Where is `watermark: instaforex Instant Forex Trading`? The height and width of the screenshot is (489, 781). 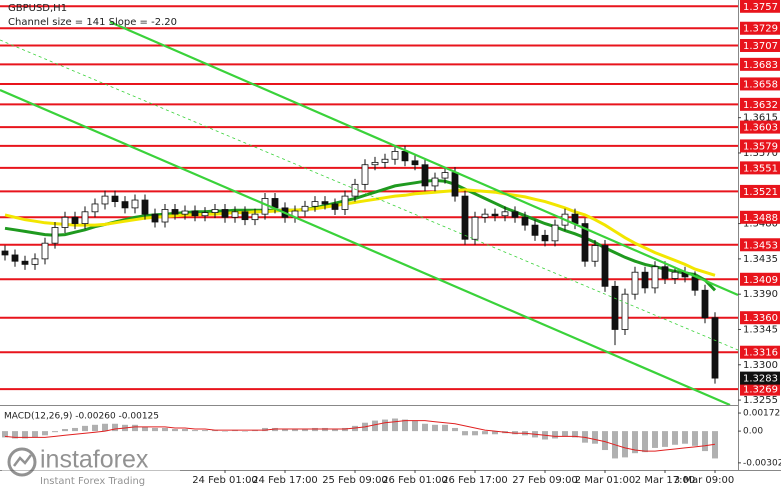
watermark: instaforex Instant Forex Trading is located at coordinates (91, 466).